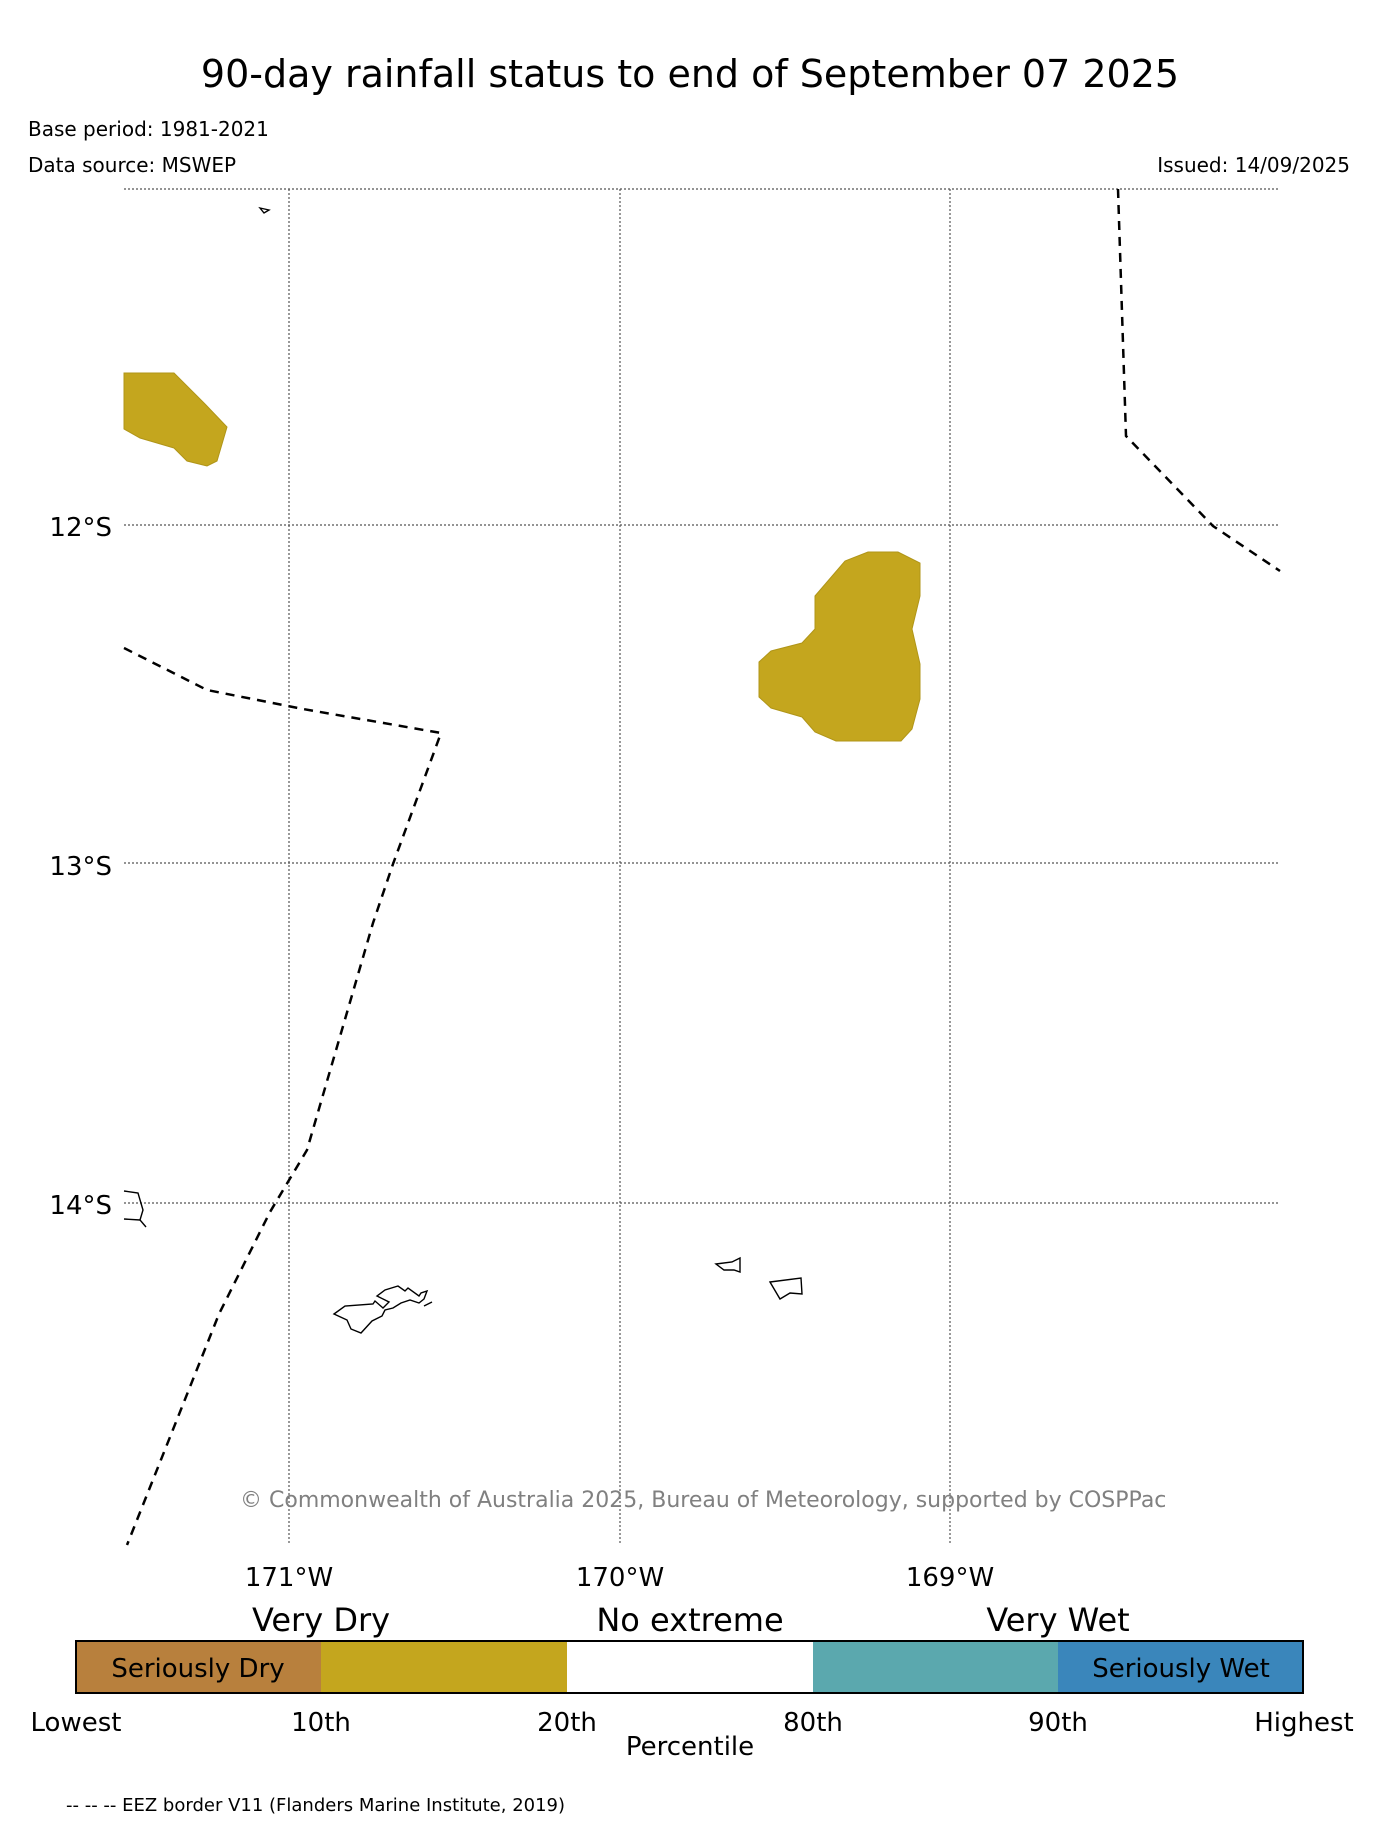  What do you see at coordinates (132, 1219) in the screenshot?
I see `island-coast-west-lower` at bounding box center [132, 1219].